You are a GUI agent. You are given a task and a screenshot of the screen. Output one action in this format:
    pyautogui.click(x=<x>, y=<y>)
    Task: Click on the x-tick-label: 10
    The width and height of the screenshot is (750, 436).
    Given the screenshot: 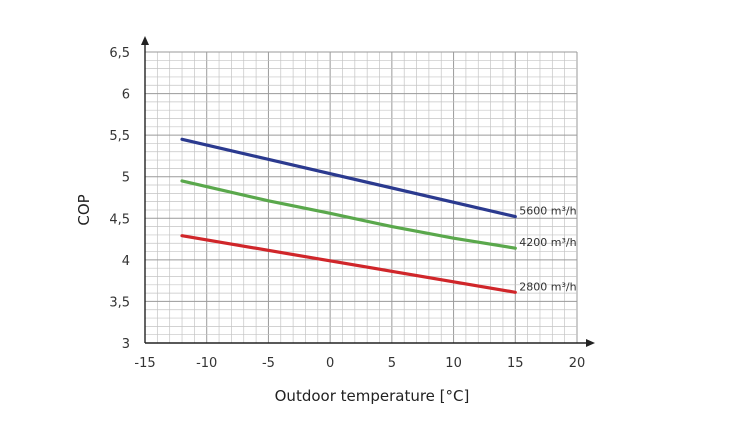 What is the action you would take?
    pyautogui.click(x=453, y=363)
    